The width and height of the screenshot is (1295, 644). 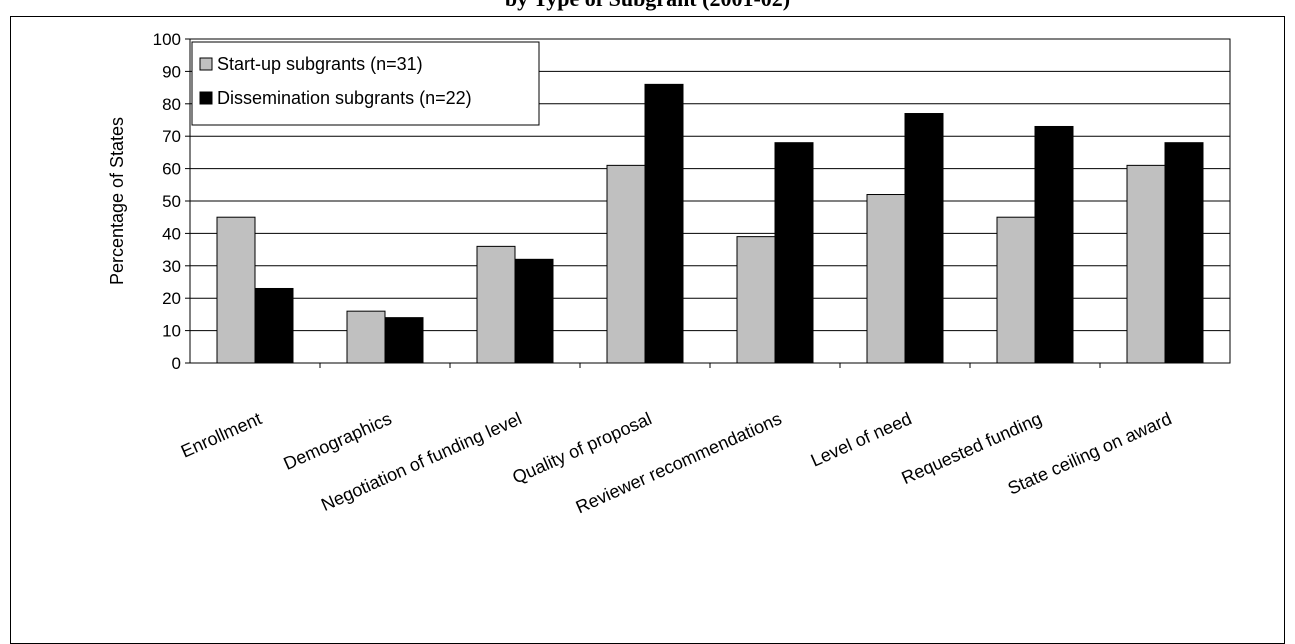 I want to click on y-tick-label: 0, so click(x=176, y=363).